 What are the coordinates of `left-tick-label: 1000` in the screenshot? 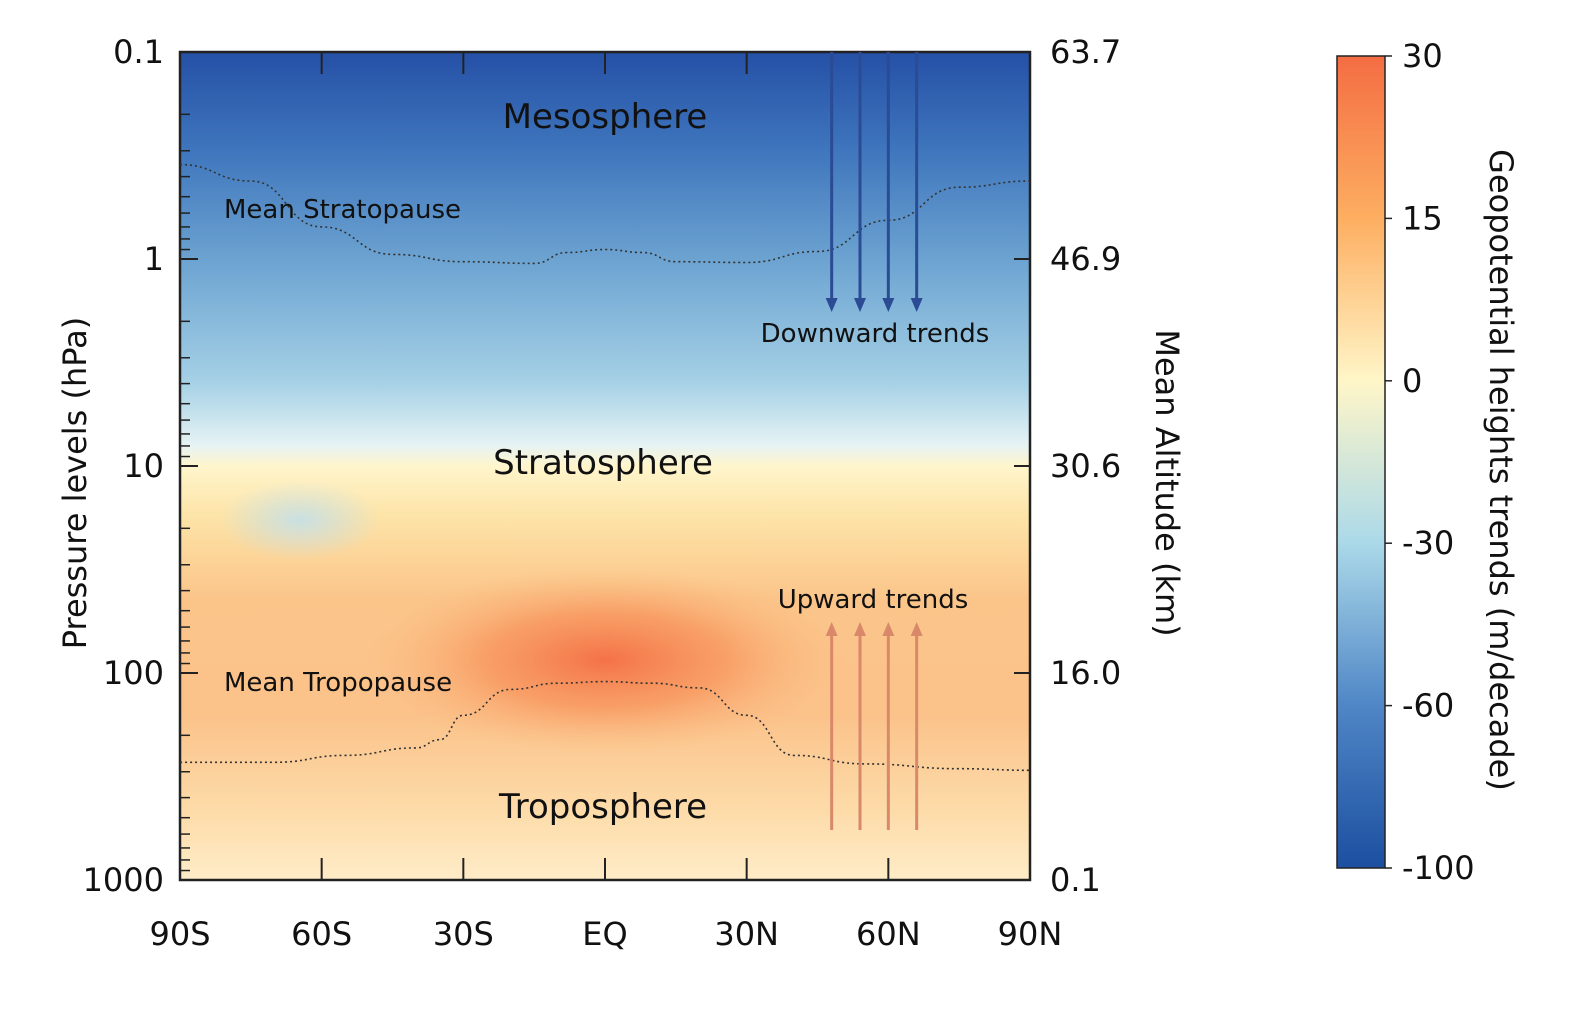 It's located at (123, 880).